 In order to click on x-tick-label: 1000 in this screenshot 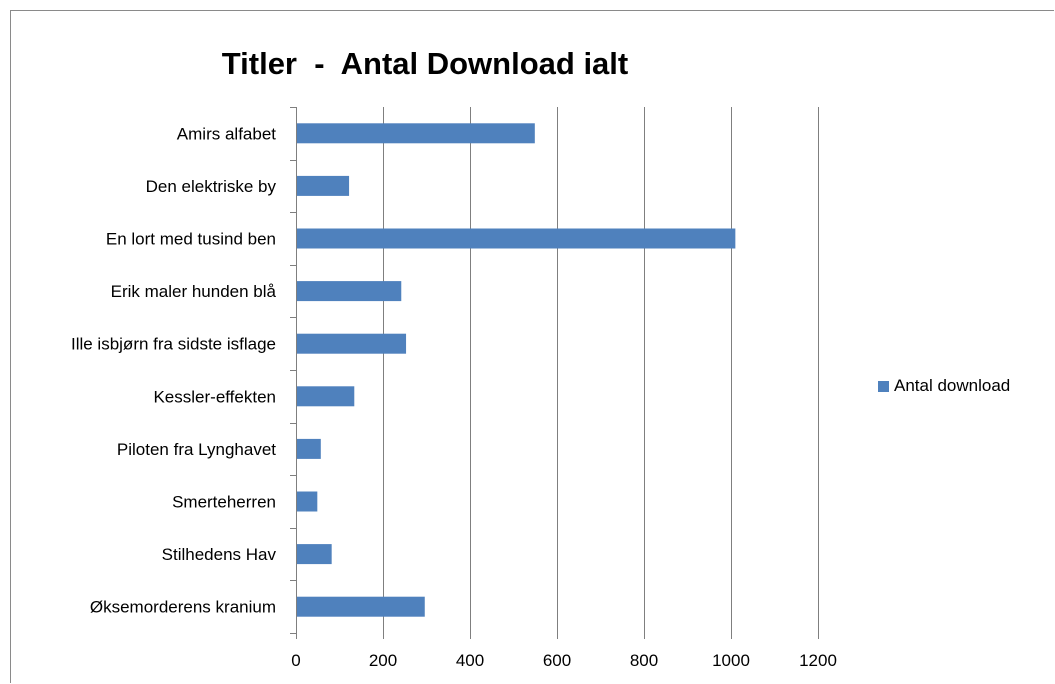, I will do `click(731, 660)`.